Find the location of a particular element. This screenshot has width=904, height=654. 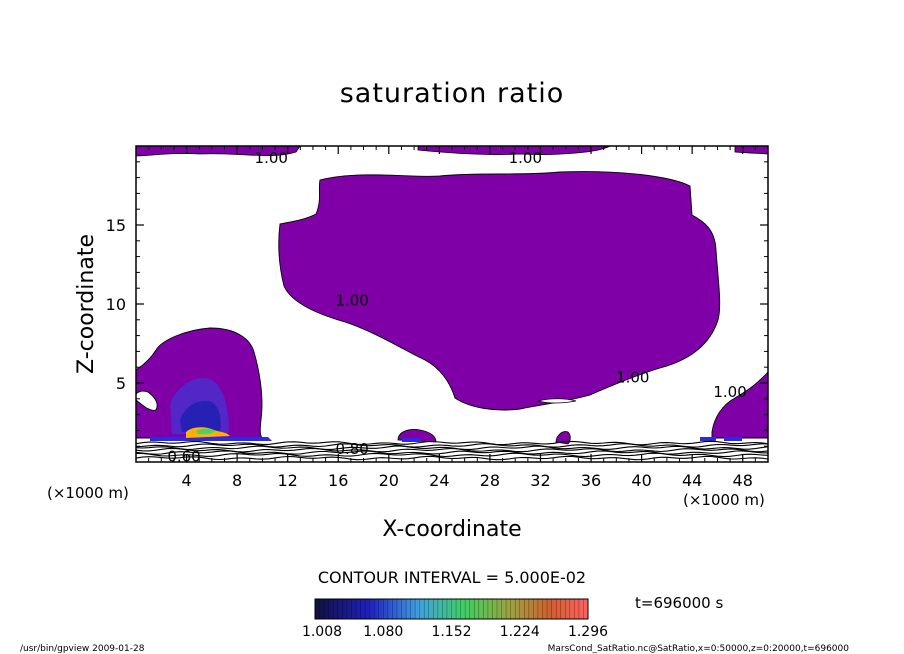

y-tick-label: 15 is located at coordinates (116, 225).